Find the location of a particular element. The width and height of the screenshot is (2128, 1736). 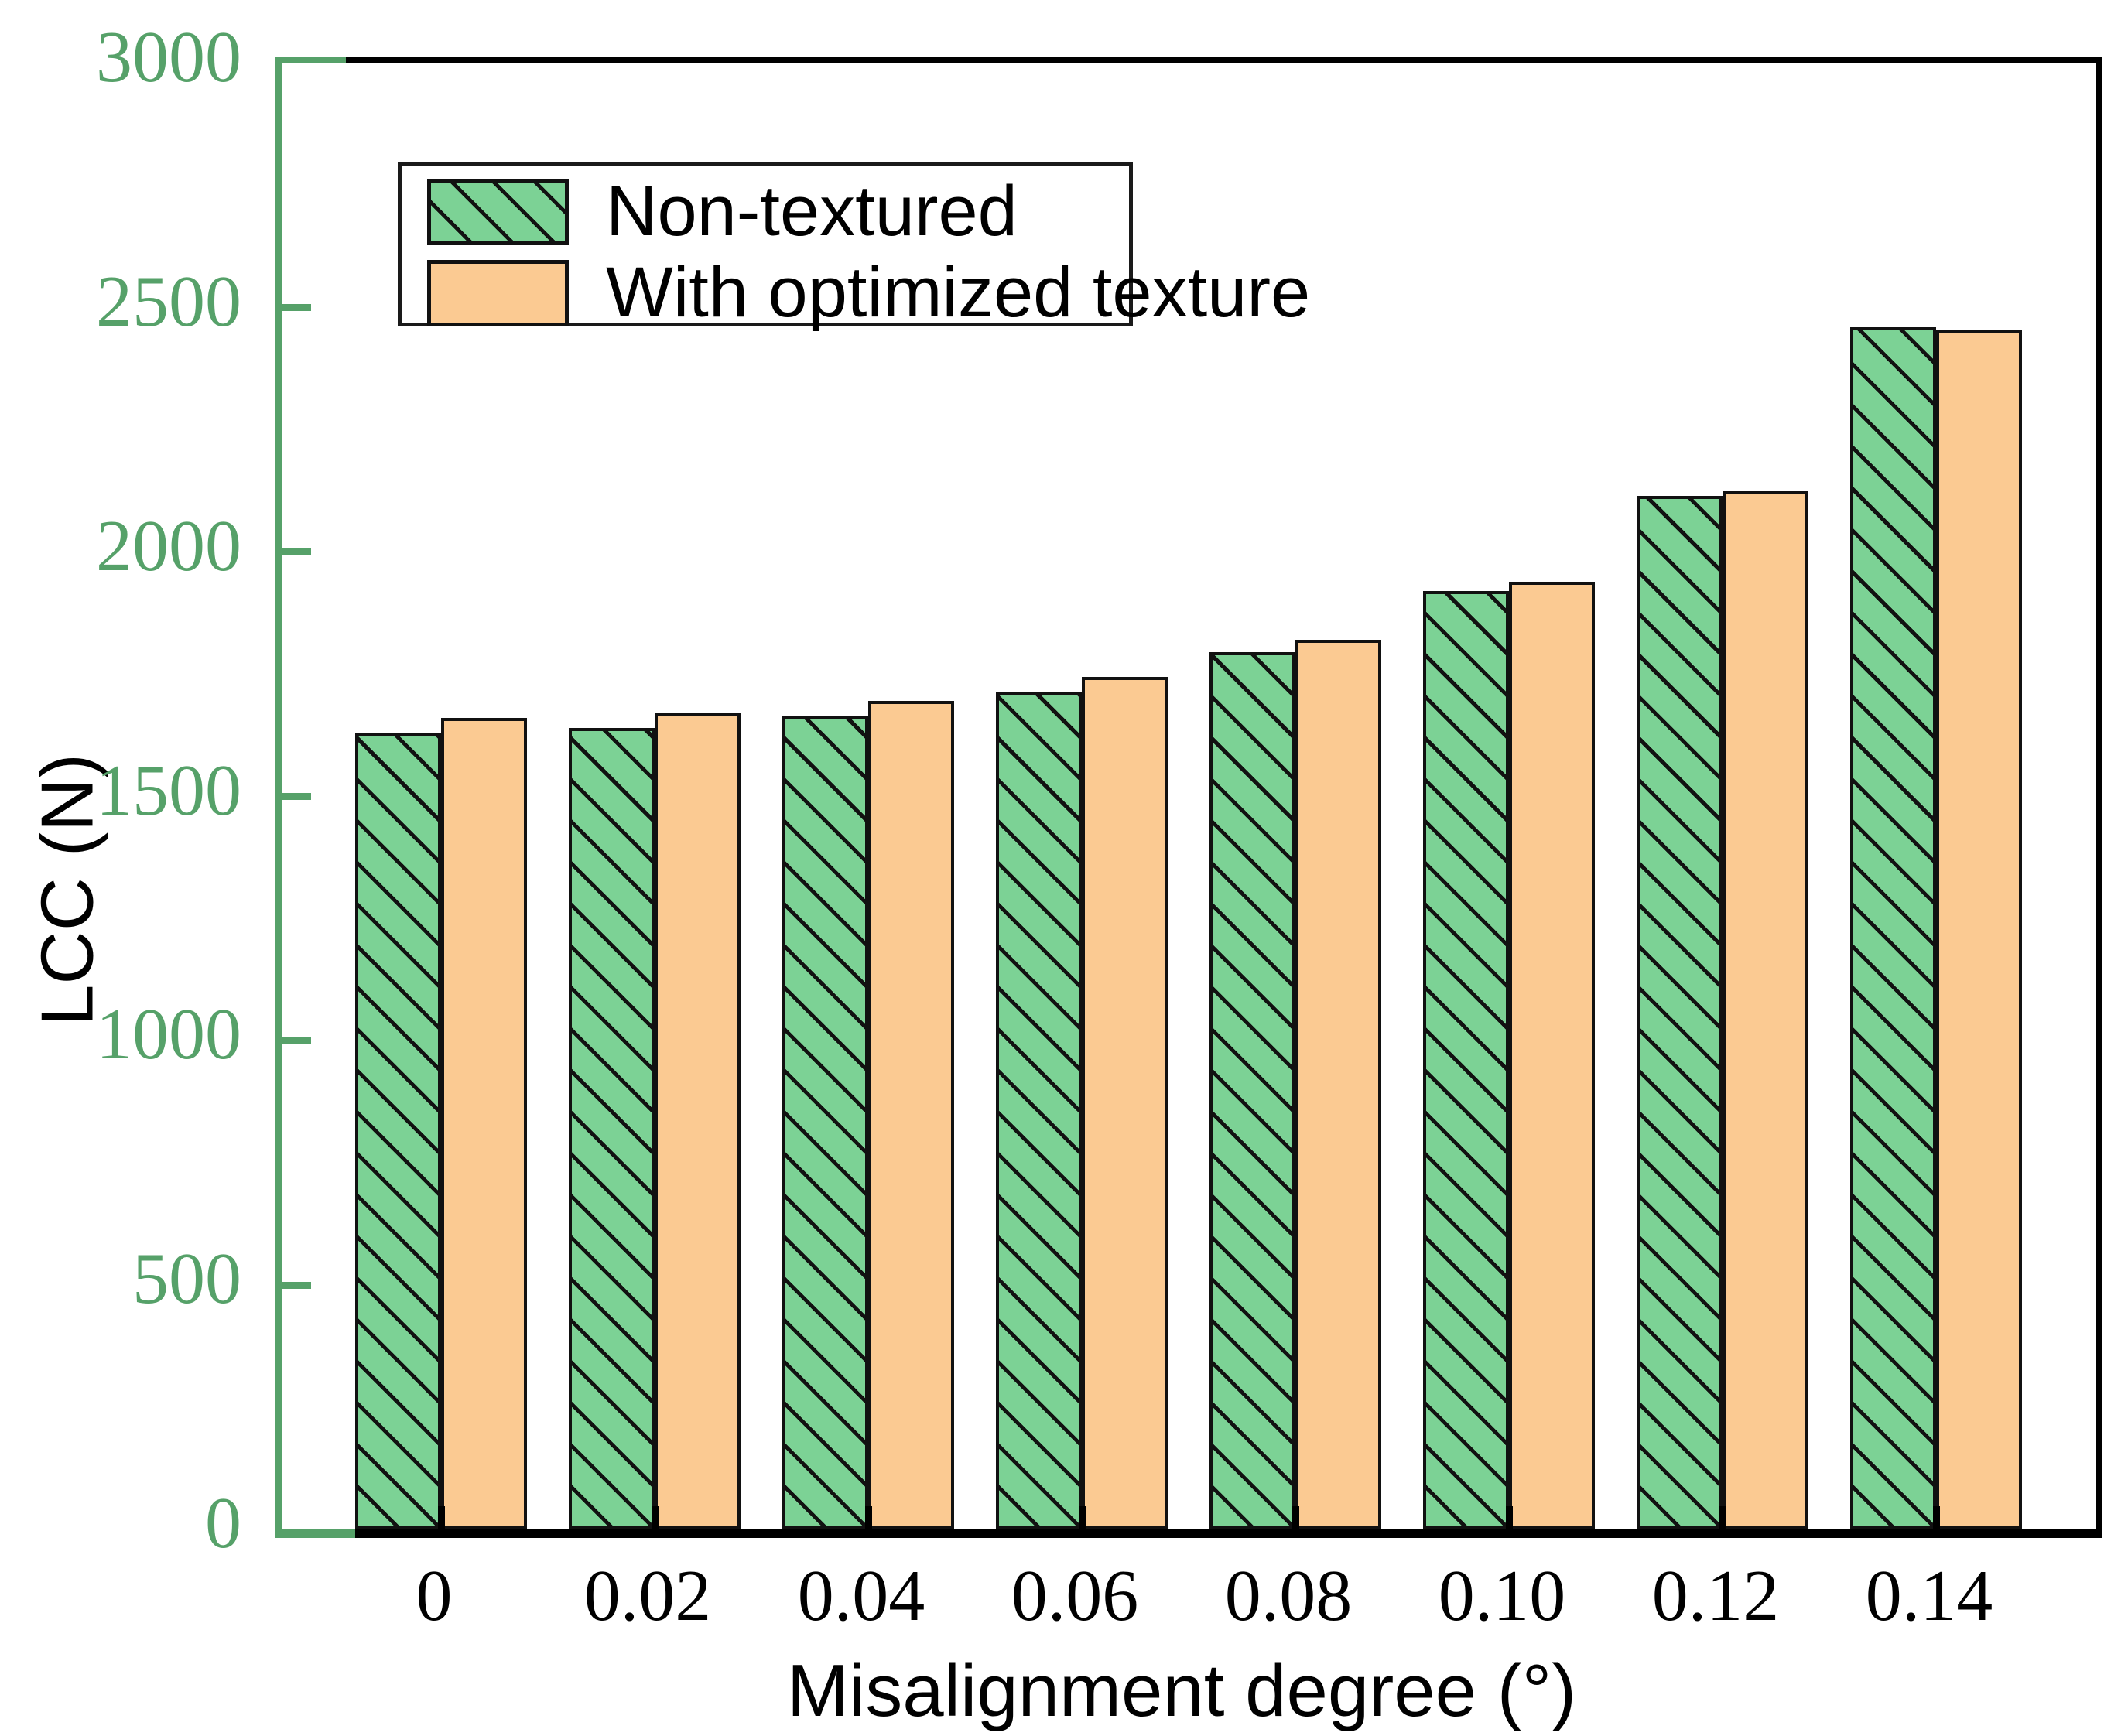

y-axis-zero-tick is located at coordinates (315, 1533).